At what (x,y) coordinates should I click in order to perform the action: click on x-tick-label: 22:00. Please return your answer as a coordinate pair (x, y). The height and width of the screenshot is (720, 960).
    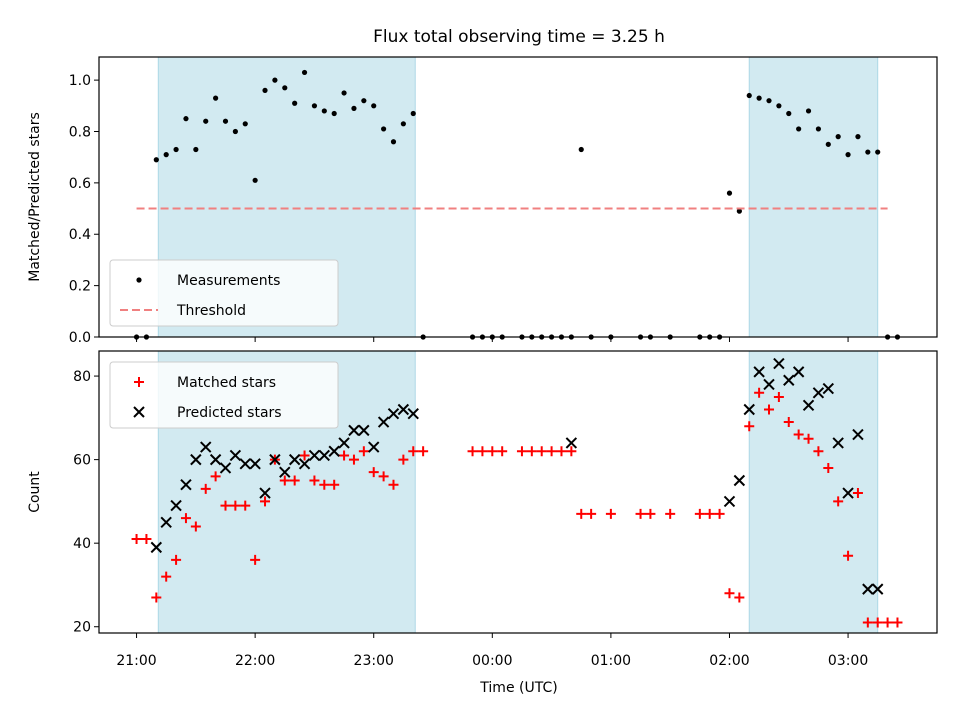
    Looking at the image, I should click on (255, 661).